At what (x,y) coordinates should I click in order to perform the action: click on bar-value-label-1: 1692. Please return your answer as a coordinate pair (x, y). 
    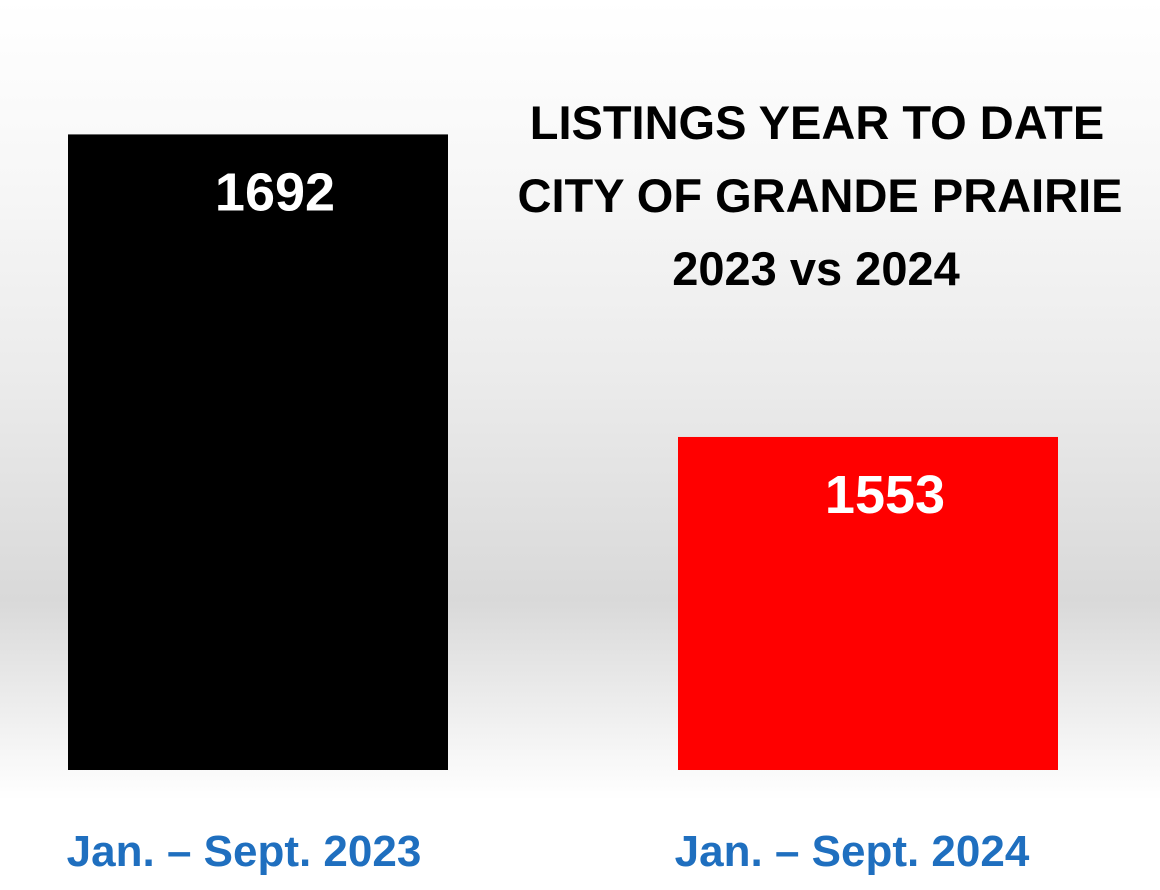
    Looking at the image, I should click on (275, 192).